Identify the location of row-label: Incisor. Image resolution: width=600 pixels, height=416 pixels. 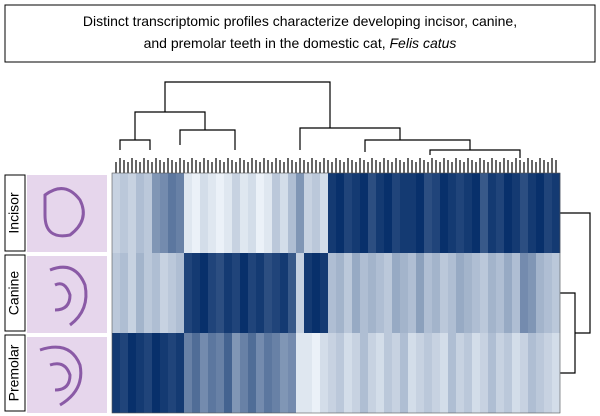
(14, 213).